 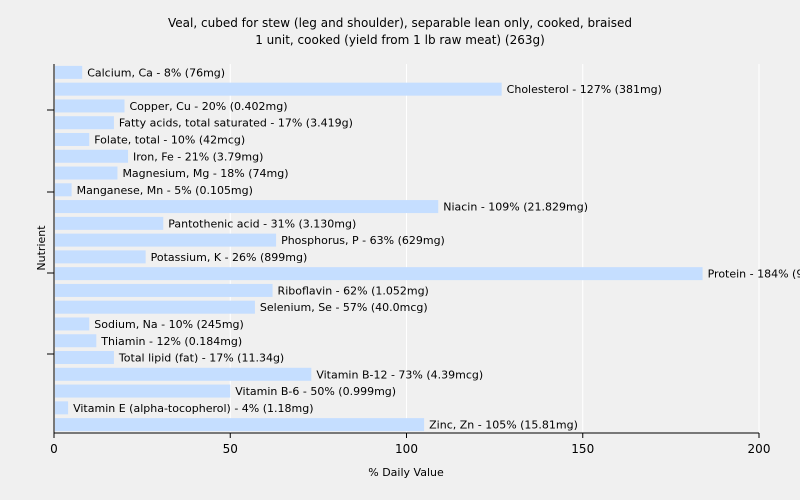 What do you see at coordinates (363, 240) in the screenshot?
I see `bar-label: Phosphorus, P - 63% (629mg)` at bounding box center [363, 240].